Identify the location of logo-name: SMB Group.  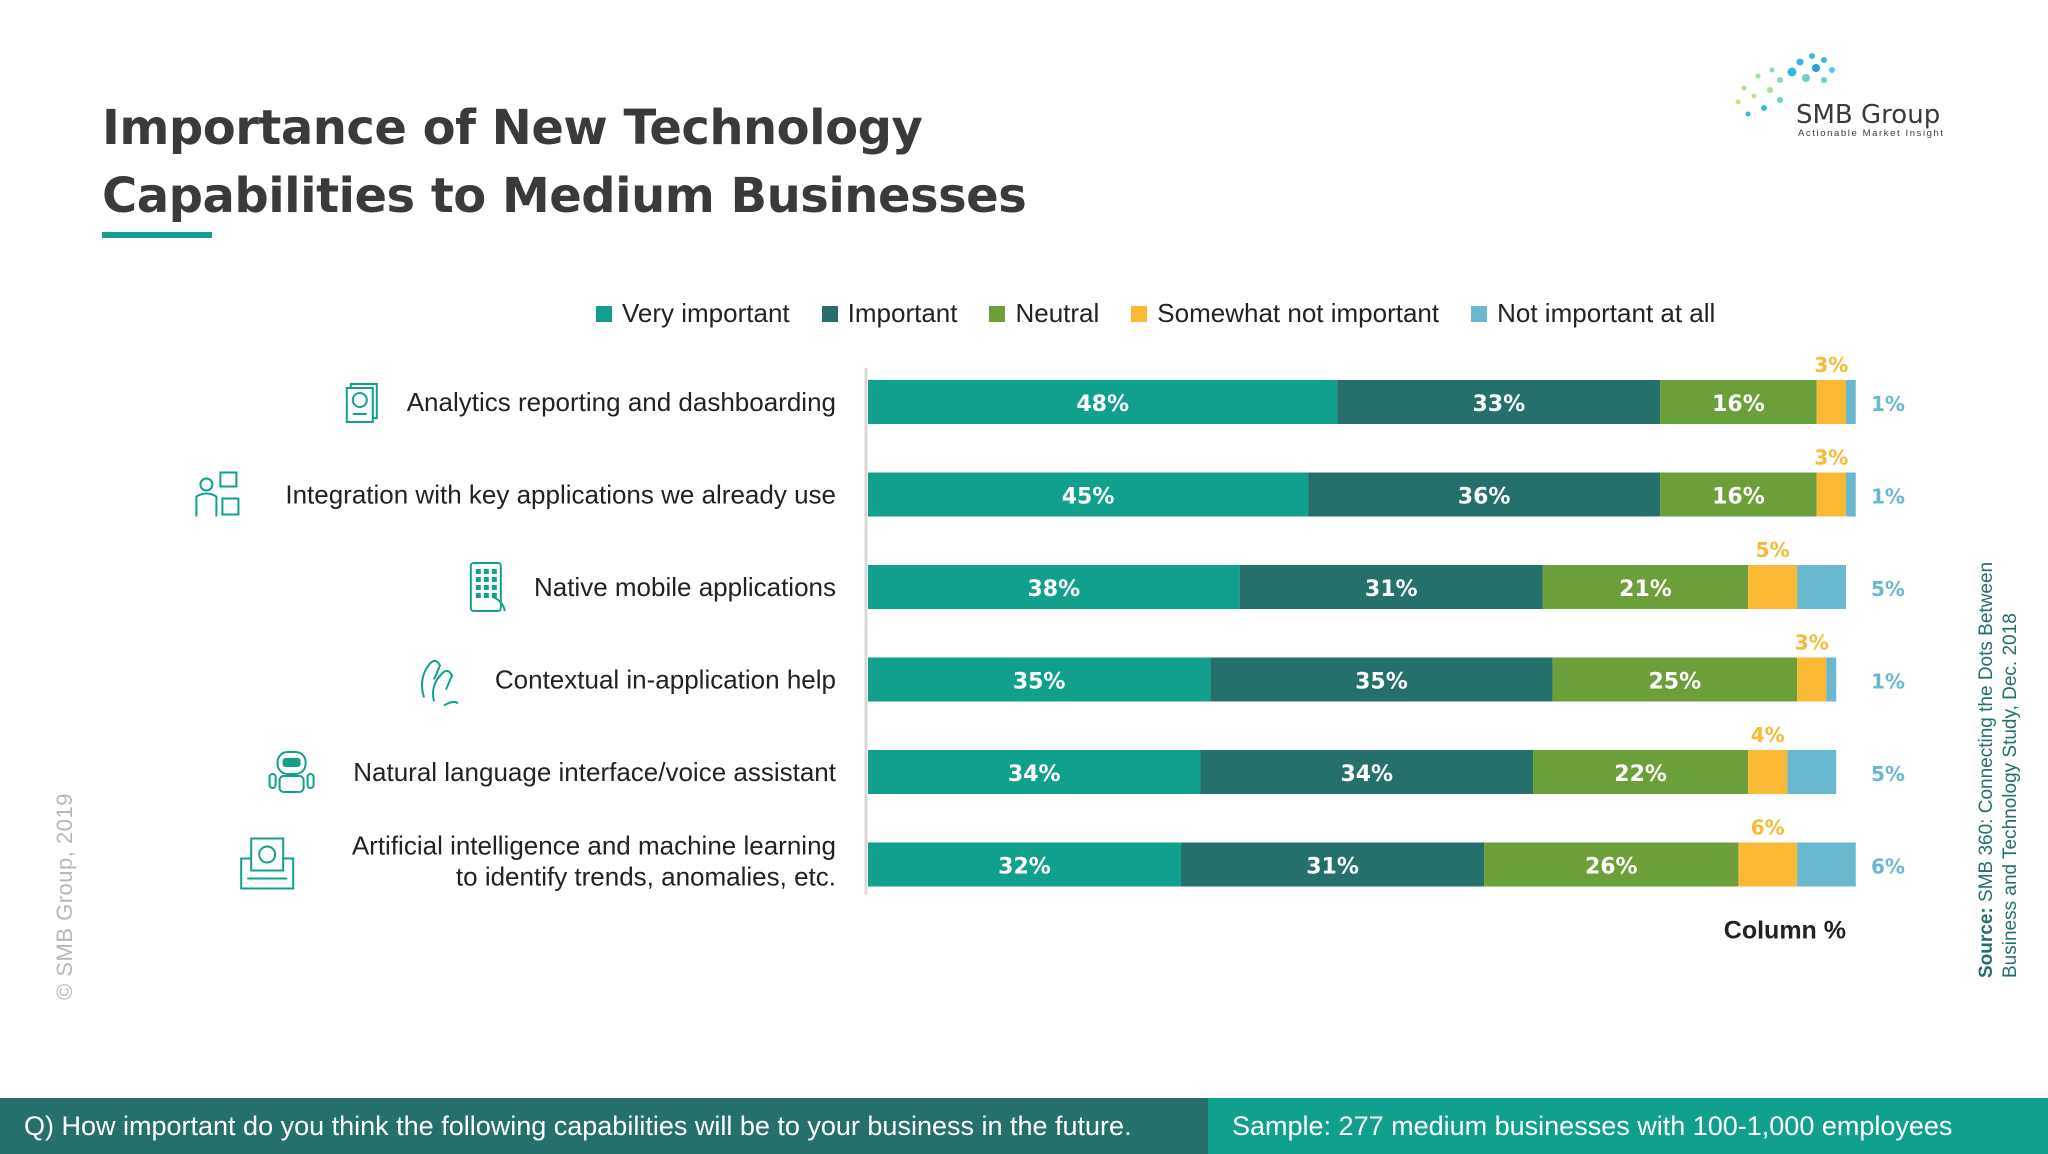
(1868, 115).